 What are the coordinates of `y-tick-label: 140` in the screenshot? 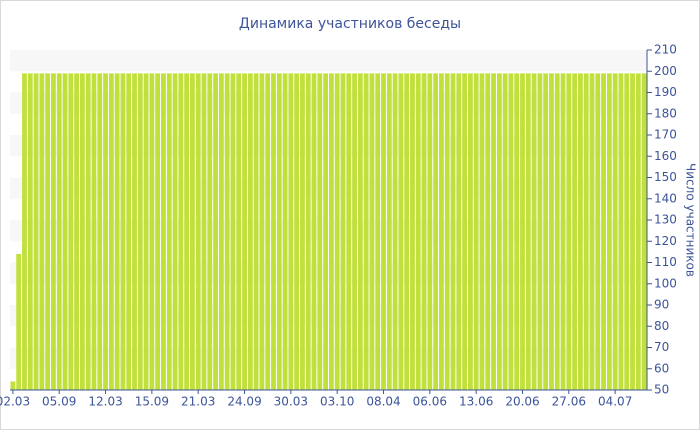 It's located at (665, 198).